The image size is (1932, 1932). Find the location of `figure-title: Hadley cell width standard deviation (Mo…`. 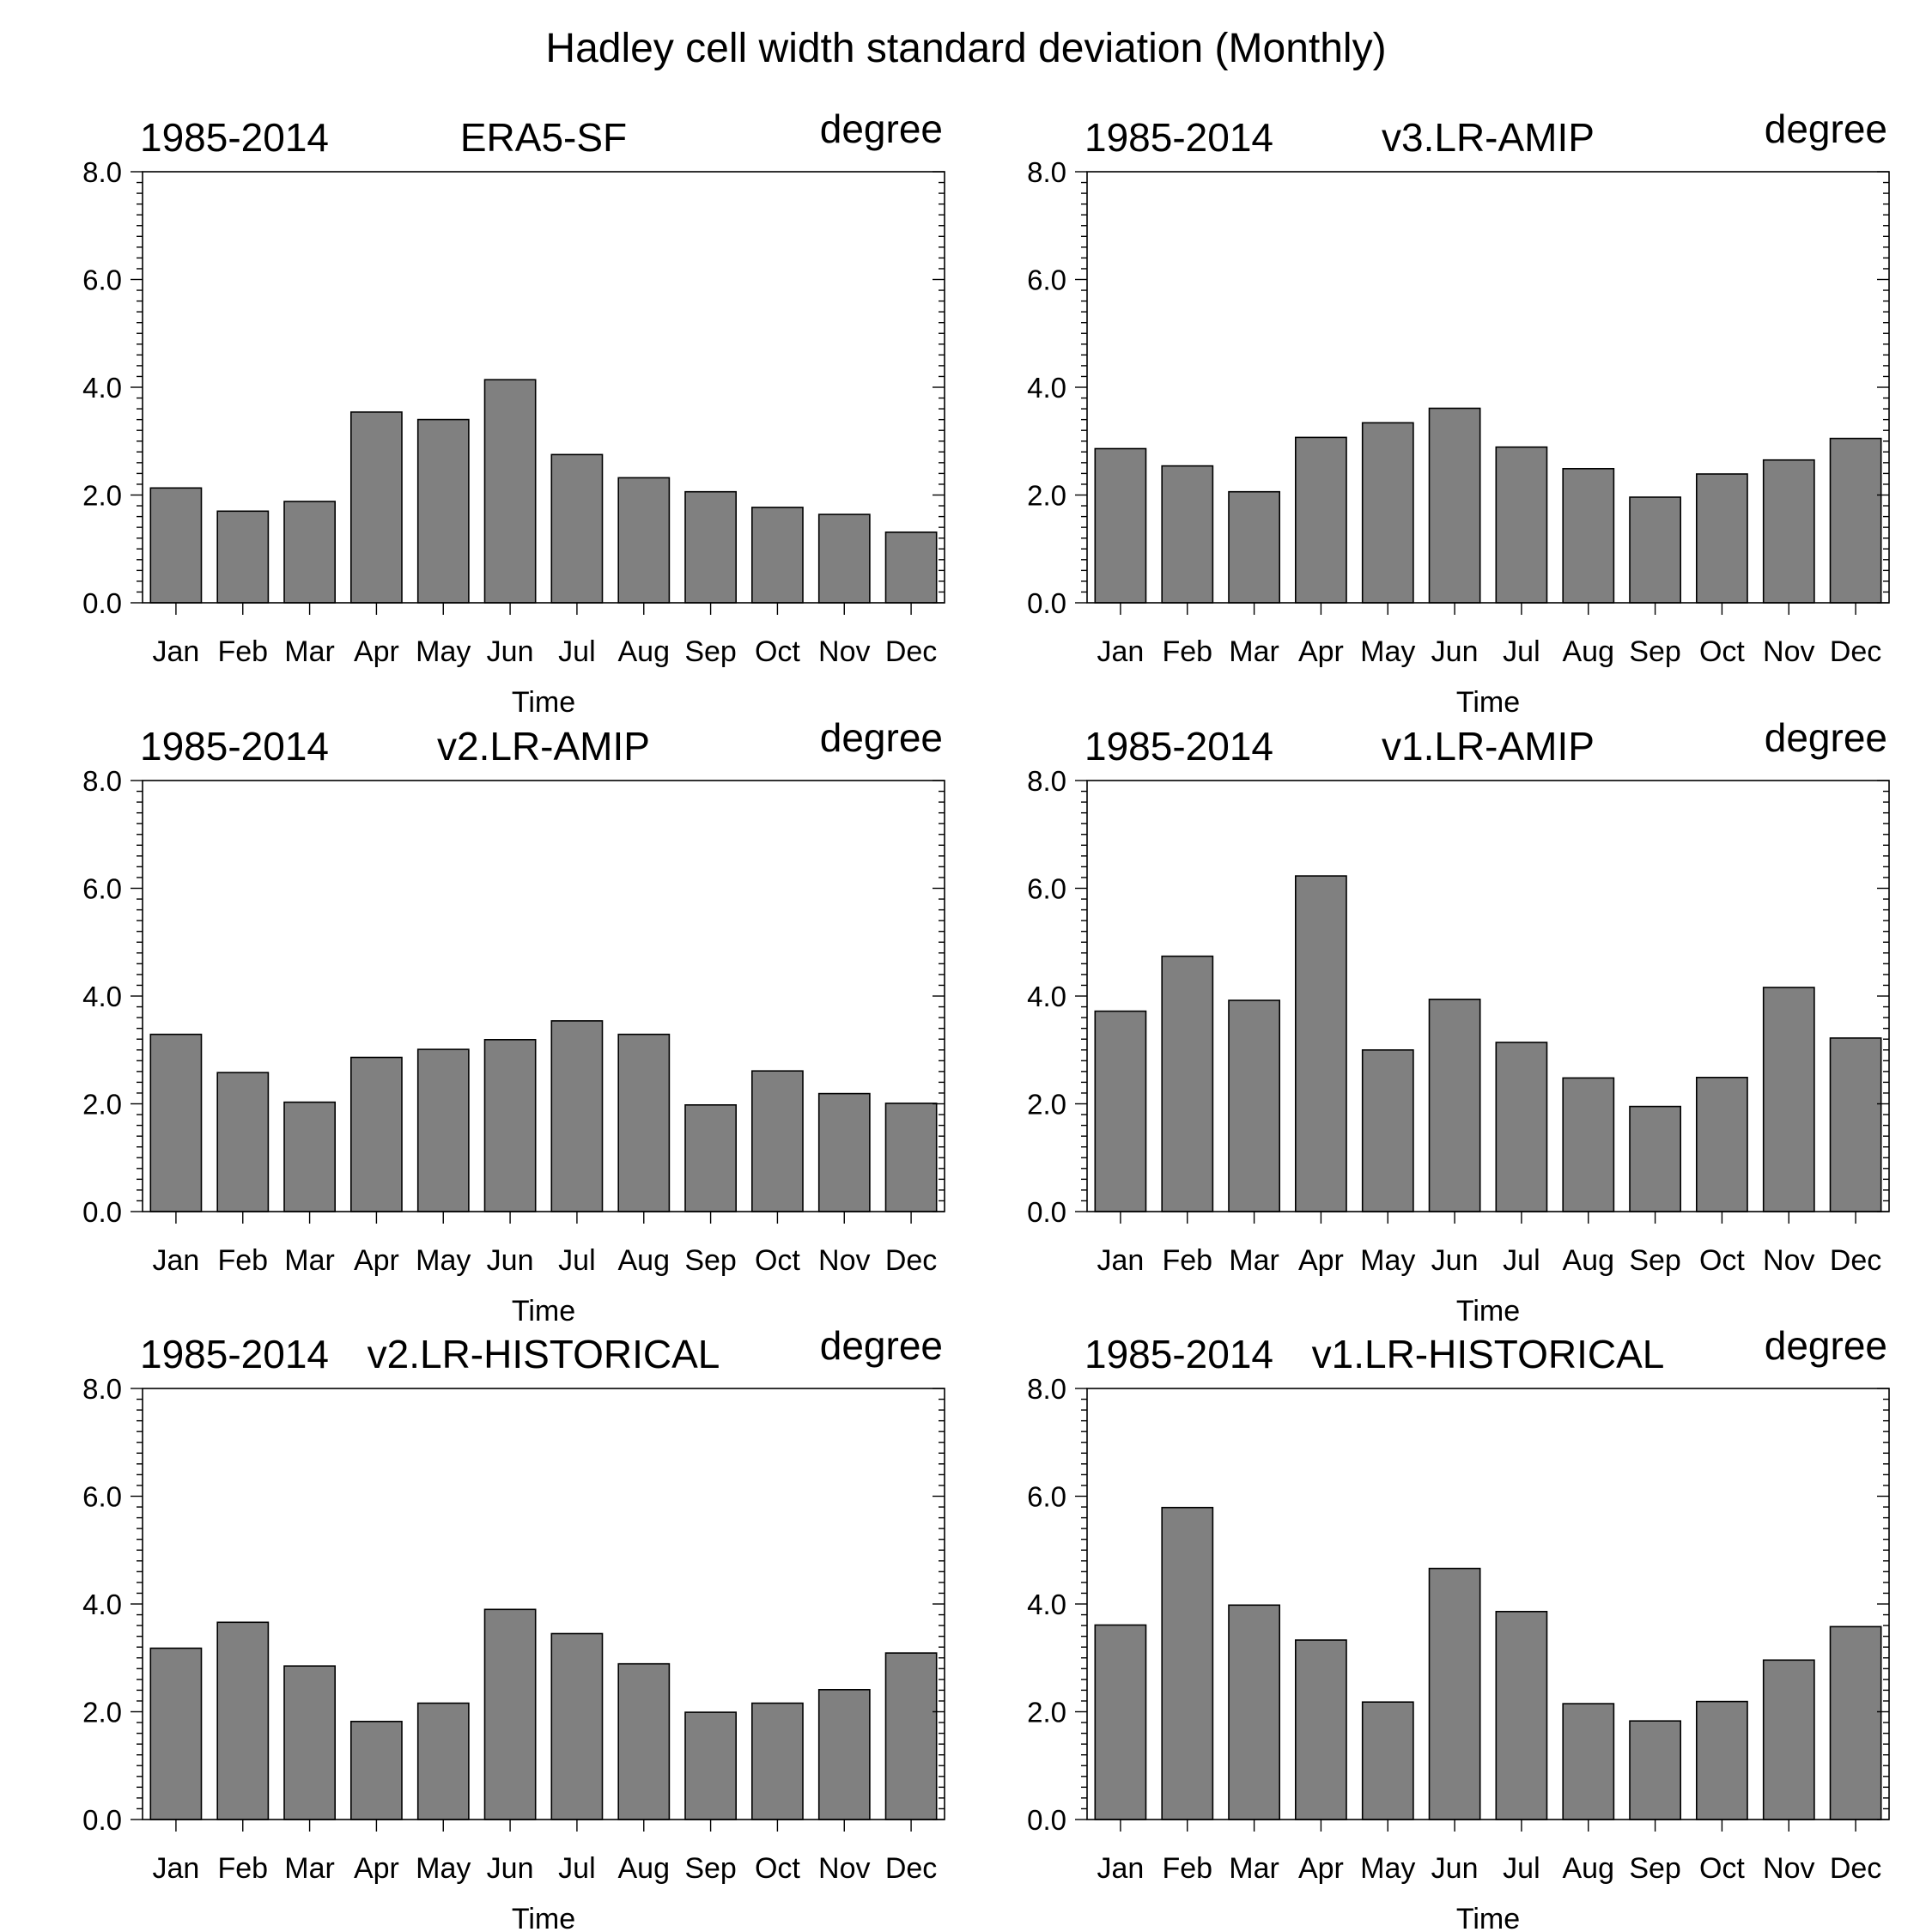

figure-title: Hadley cell width standard deviation (Mo… is located at coordinates (965, 48).